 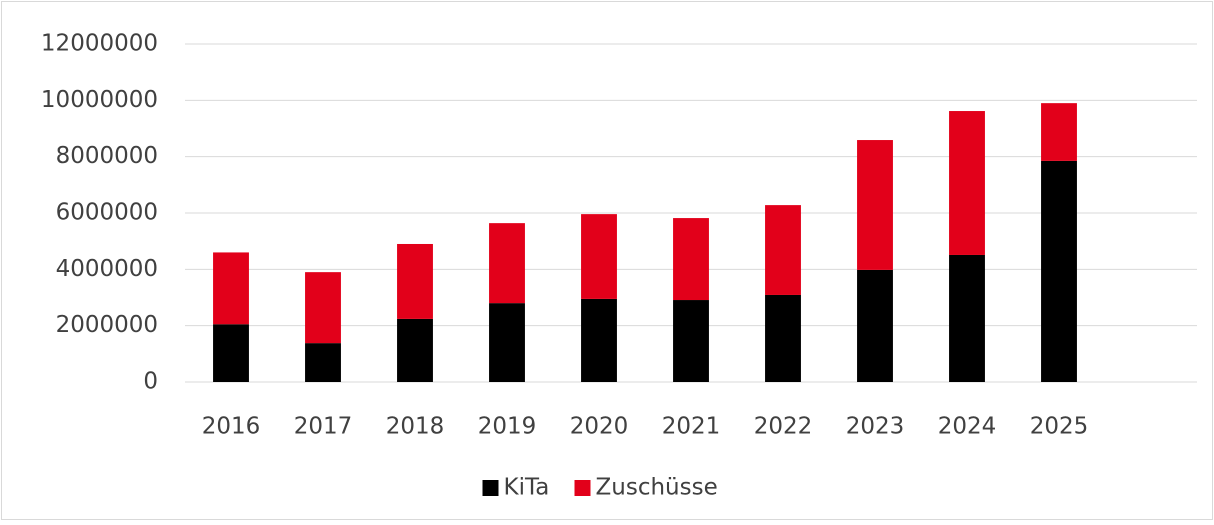 What do you see at coordinates (323, 427) in the screenshot?
I see `x-tick-label: 2017` at bounding box center [323, 427].